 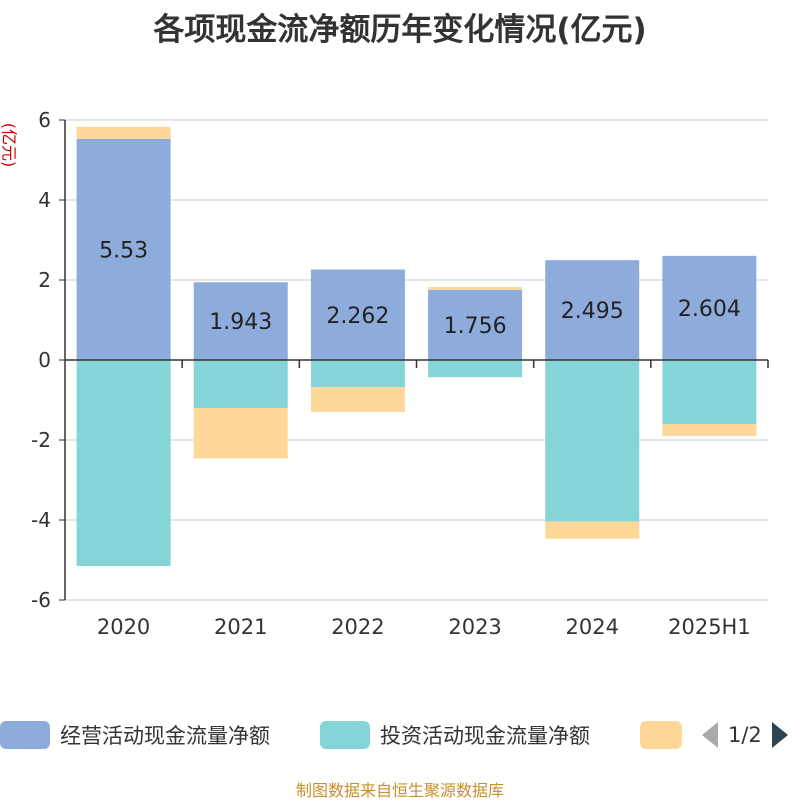 What do you see at coordinates (41, 440) in the screenshot?
I see `y-tick-label: -2` at bounding box center [41, 440].